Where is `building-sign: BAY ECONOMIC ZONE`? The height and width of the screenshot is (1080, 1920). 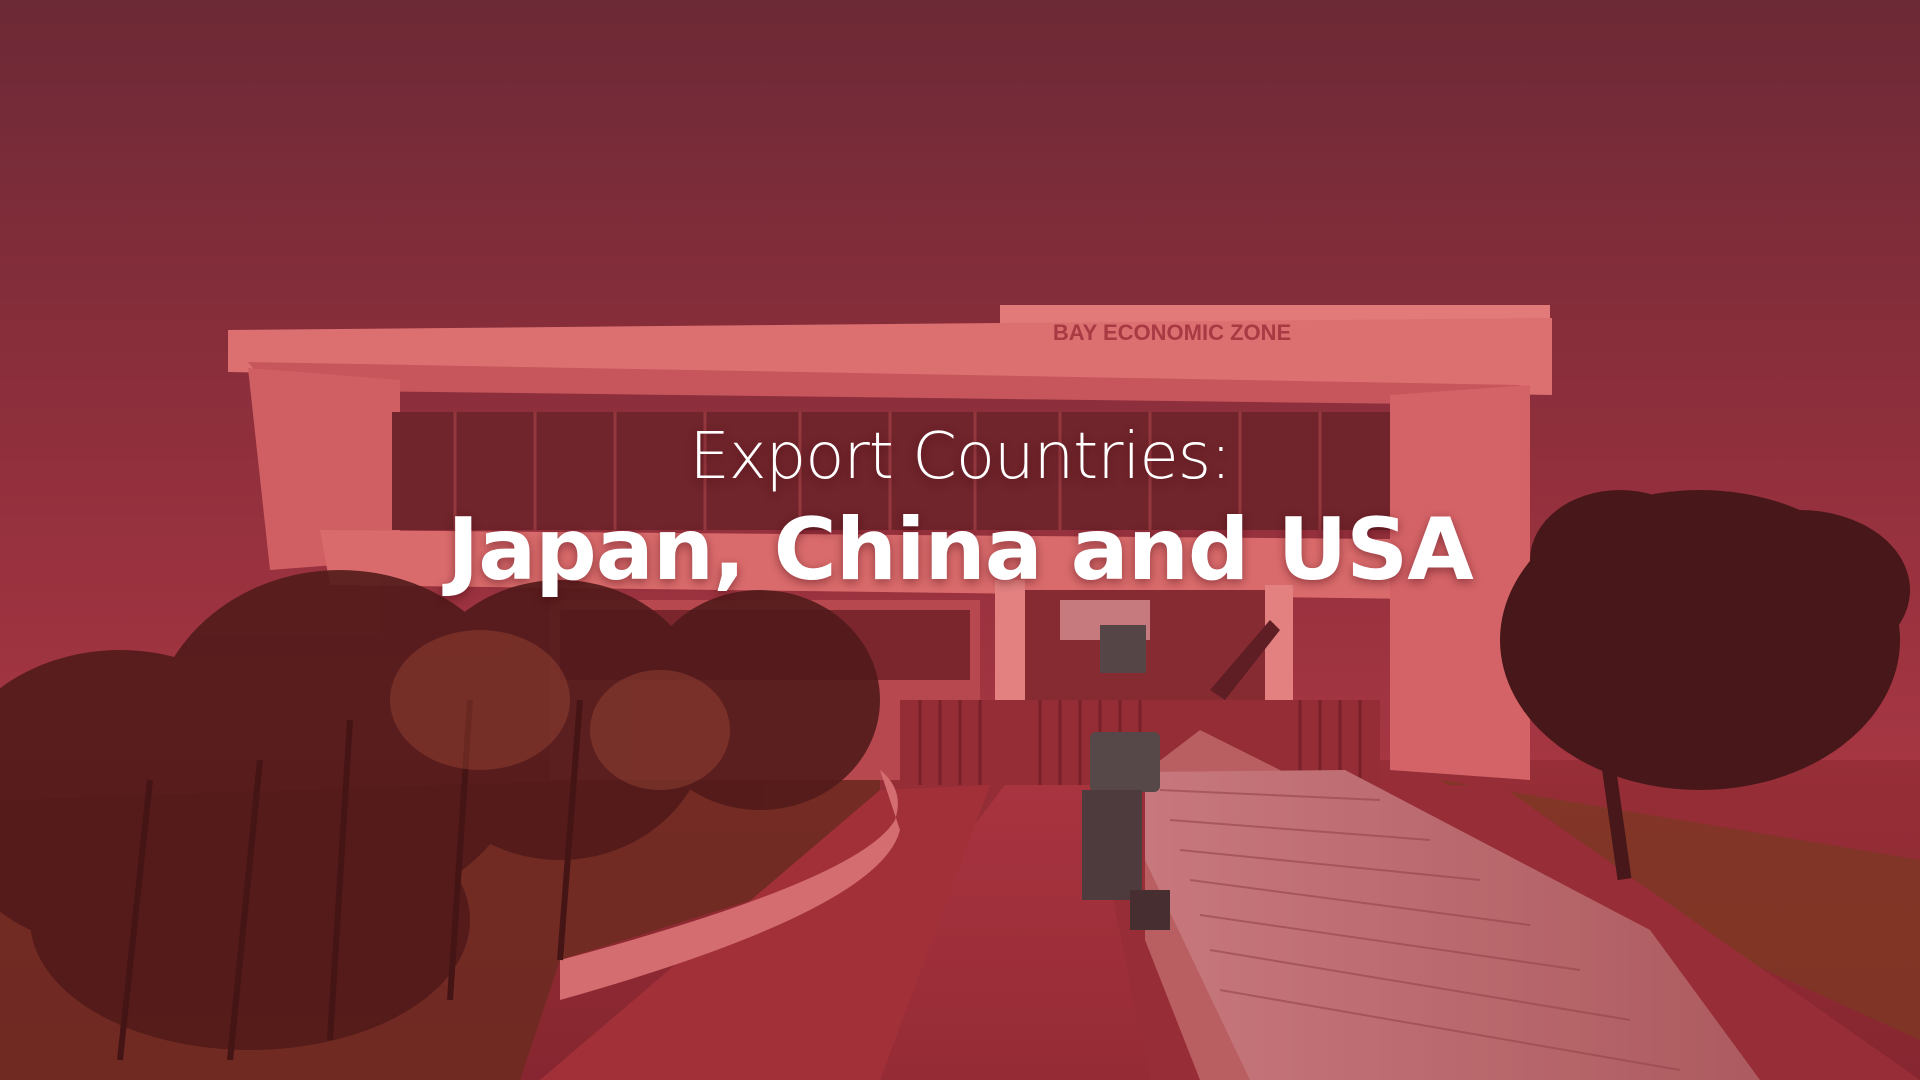
building-sign: BAY ECONOMIC ZONE is located at coordinates (1172, 332).